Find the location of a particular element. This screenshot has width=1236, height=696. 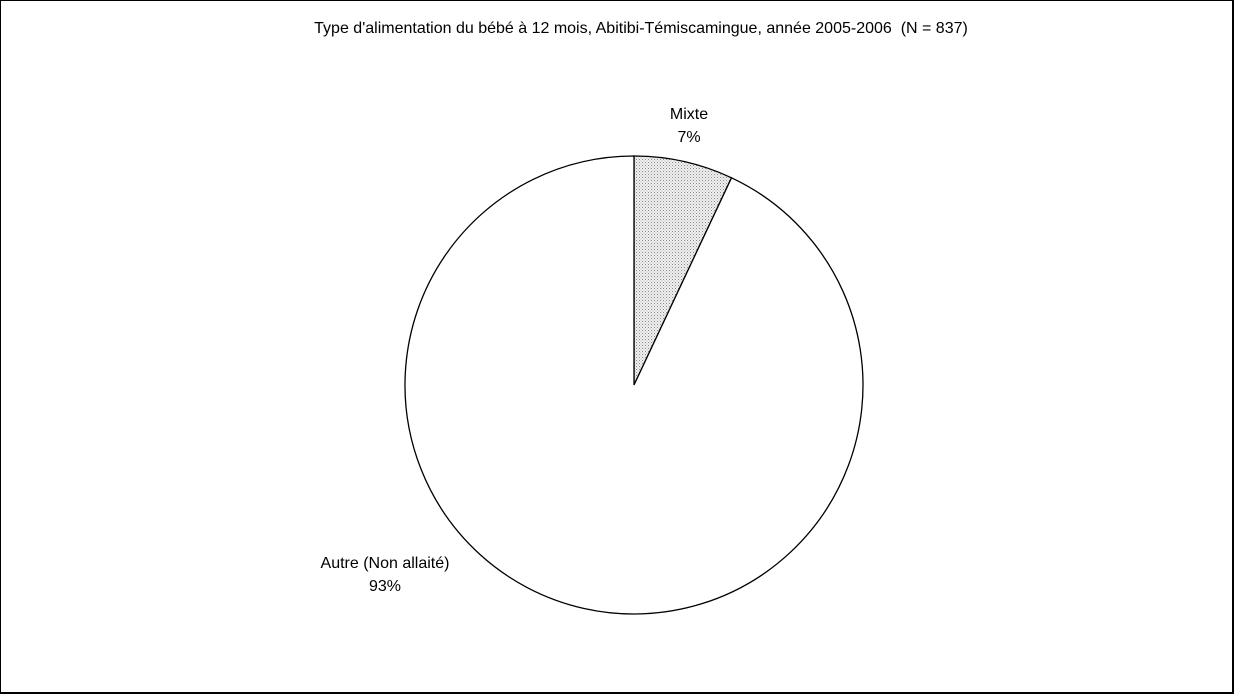

slice-percent-label: 7% is located at coordinates (688, 137).